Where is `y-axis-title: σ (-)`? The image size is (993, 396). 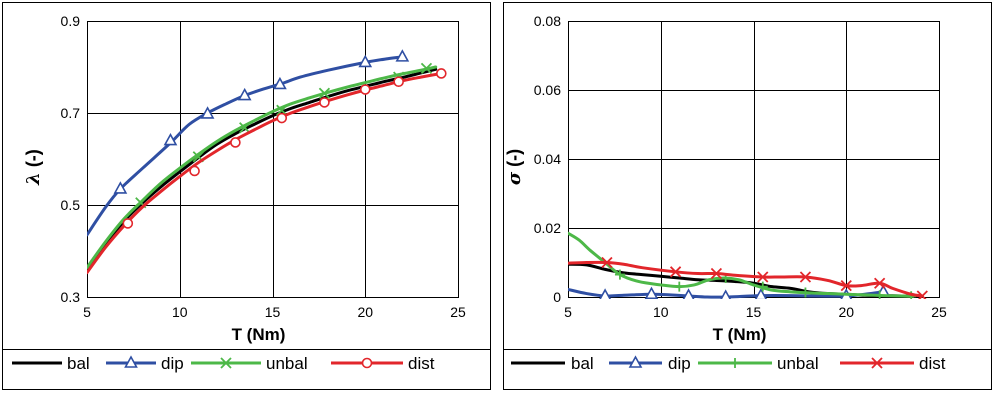 y-axis-title: σ (-) is located at coordinates (514, 167).